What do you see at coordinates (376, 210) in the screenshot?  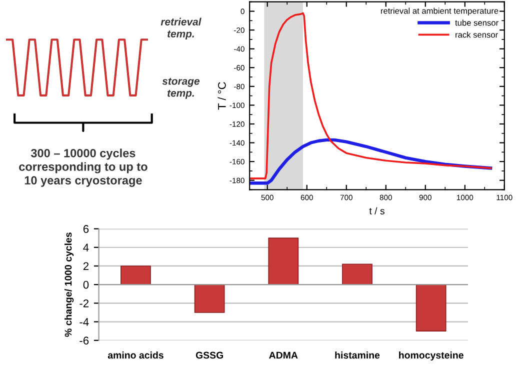 I see `x-axis-title: t / s` at bounding box center [376, 210].